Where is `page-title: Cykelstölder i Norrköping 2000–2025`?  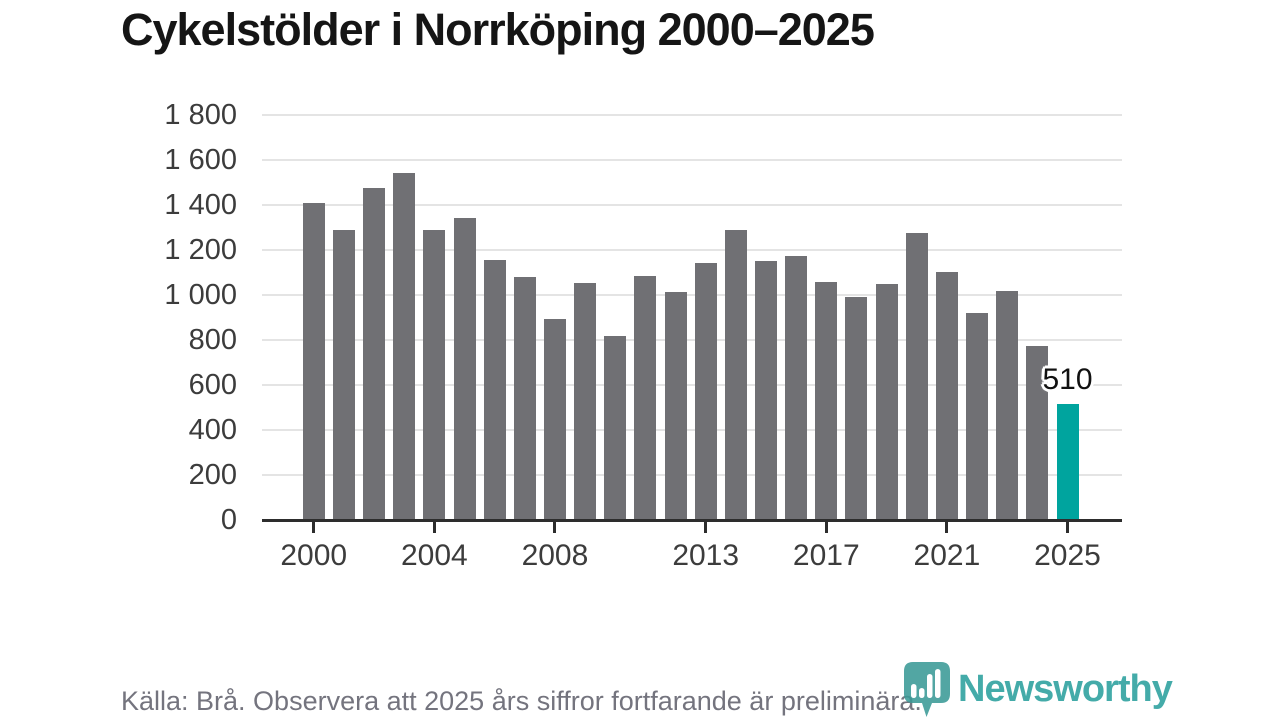 page-title: Cykelstölder i Norrköping 2000–2025 is located at coordinates (498, 29).